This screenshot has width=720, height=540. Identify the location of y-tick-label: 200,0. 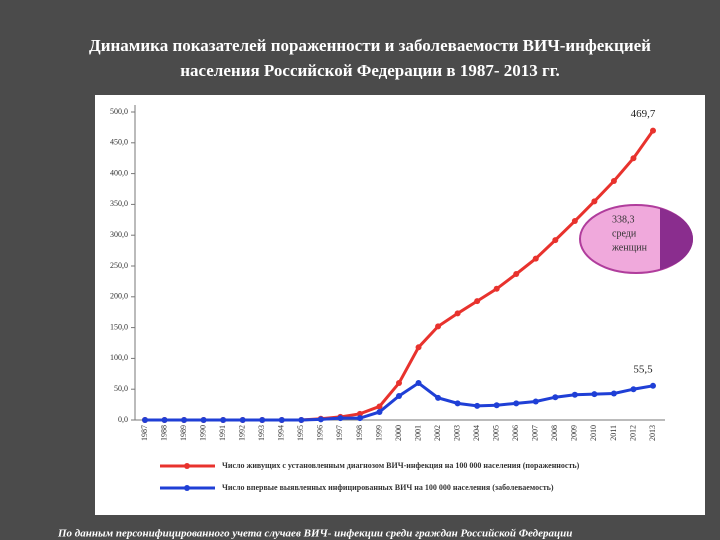
(119, 296).